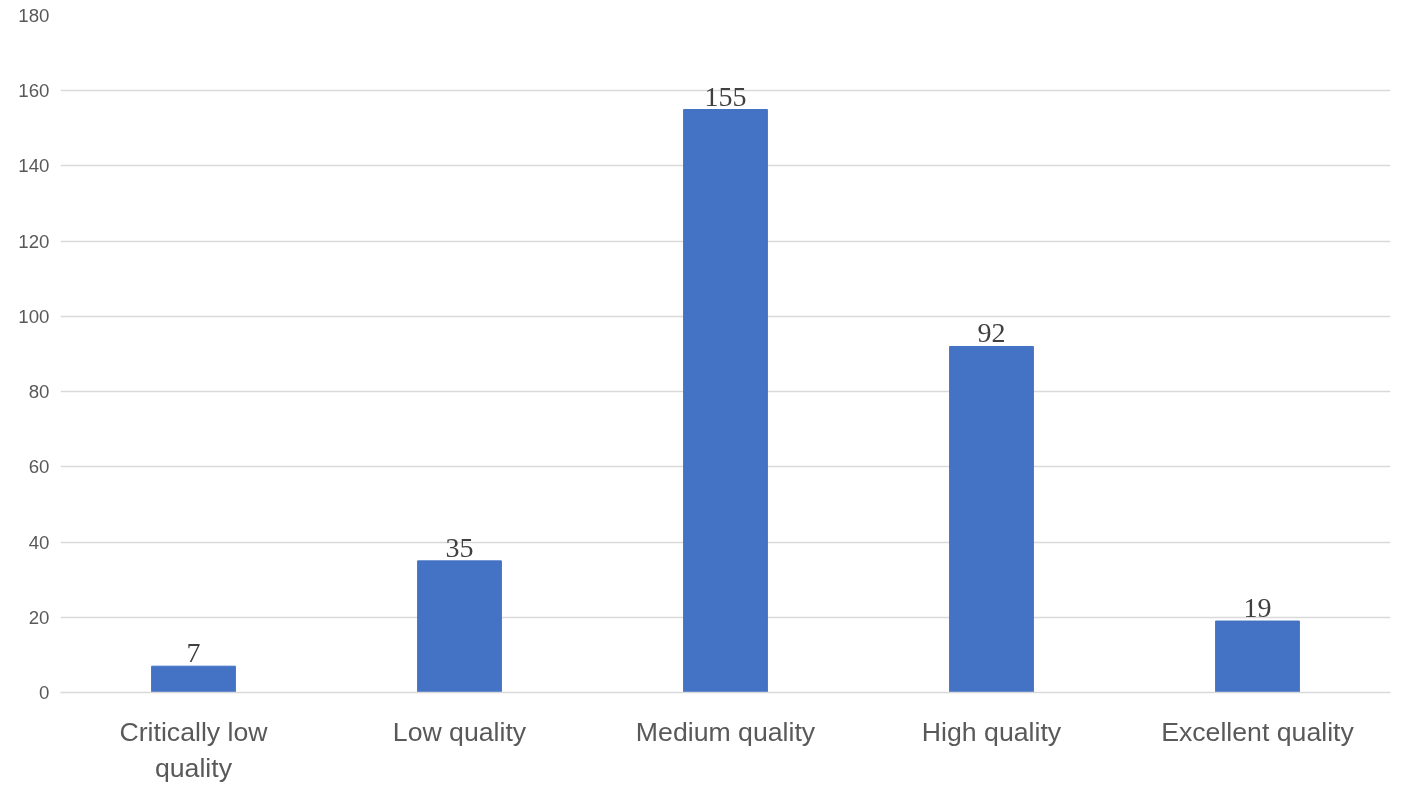 Image resolution: width=1409 pixels, height=789 pixels. Describe the element at coordinates (991, 731) in the screenshot. I see `x-tick-label: High quality` at that location.